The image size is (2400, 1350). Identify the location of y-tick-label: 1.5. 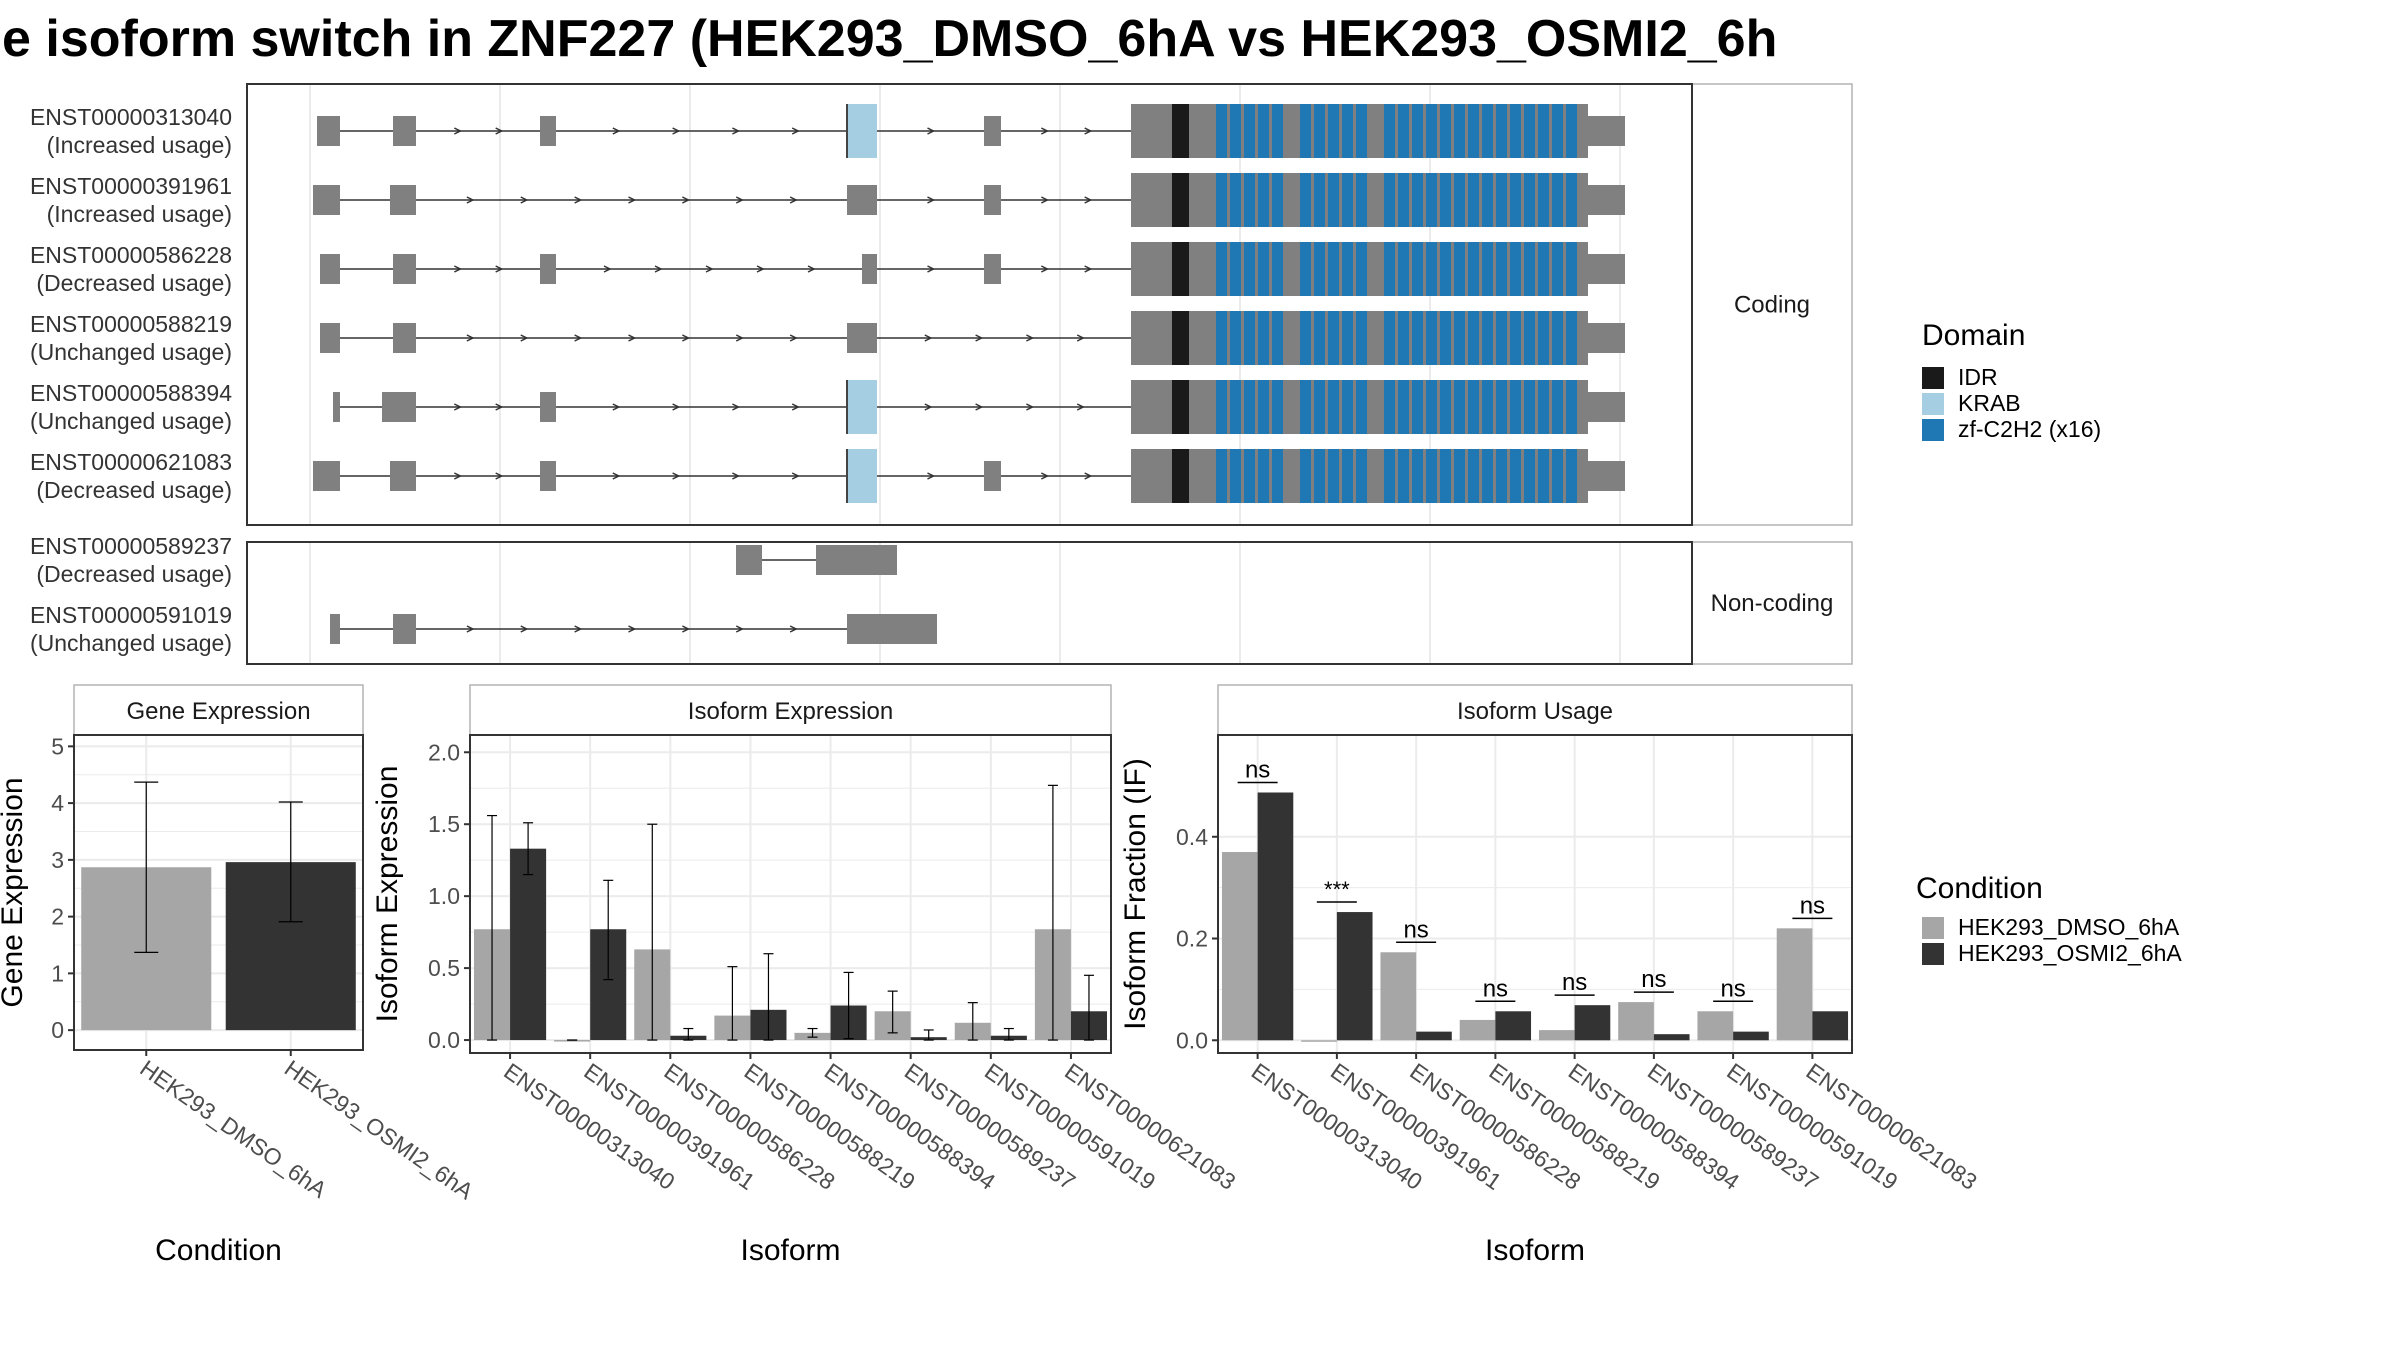
(444, 824).